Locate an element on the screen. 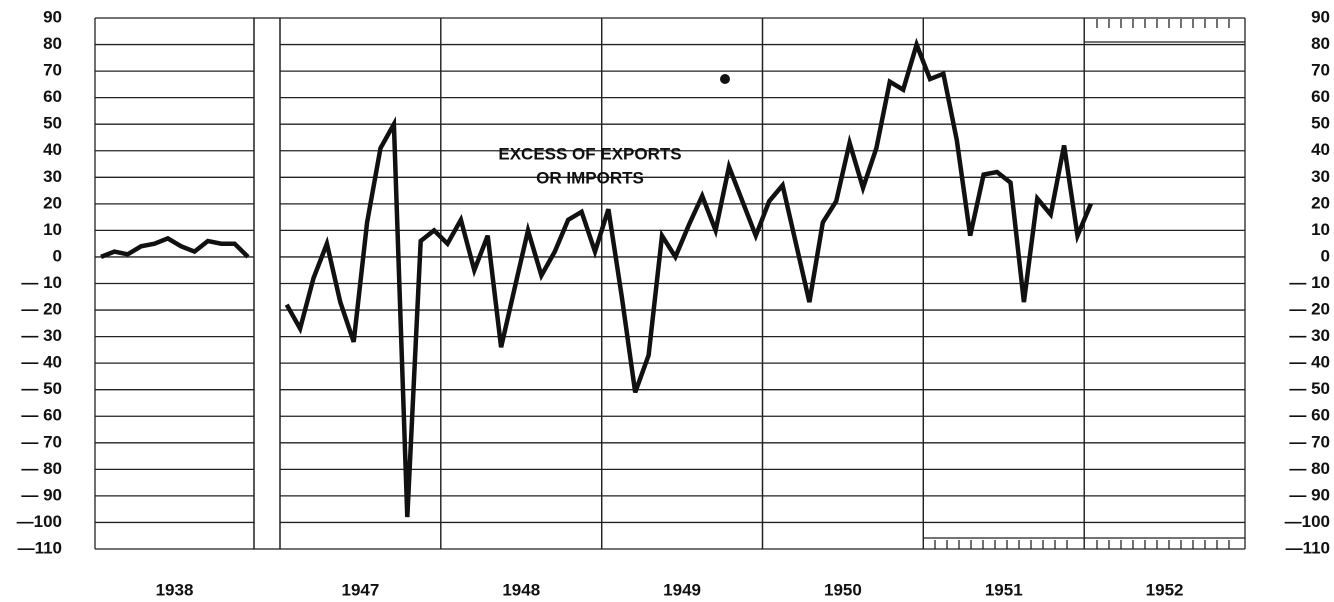 This screenshot has width=1334, height=602. y2-tick-label: — 90 is located at coordinates (1309, 494).